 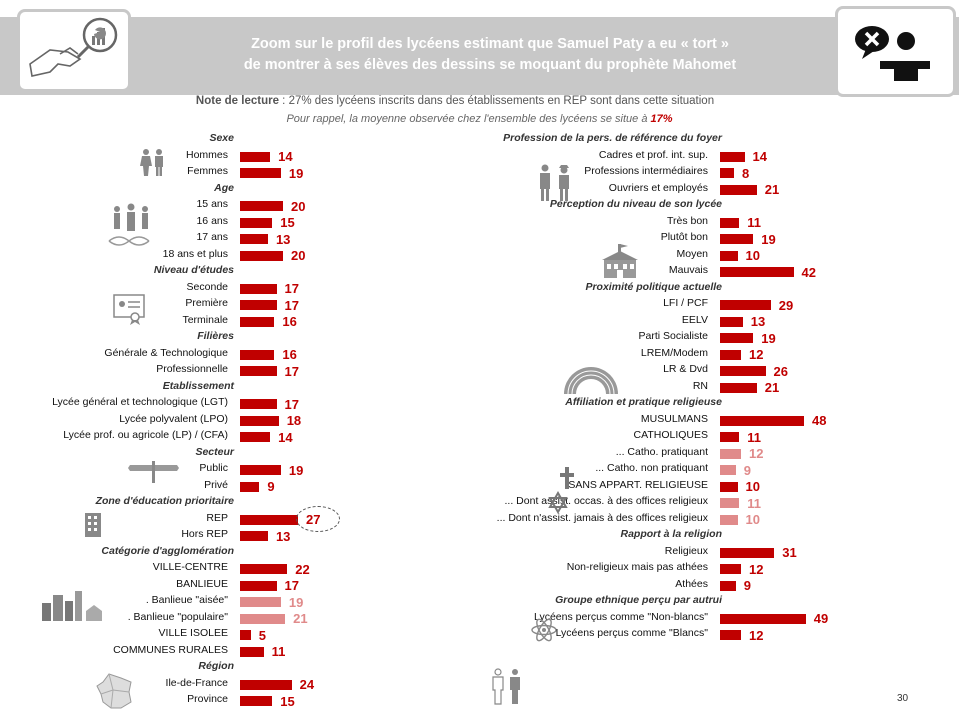 I want to click on row-label: 17 ans, so click(x=212, y=237).